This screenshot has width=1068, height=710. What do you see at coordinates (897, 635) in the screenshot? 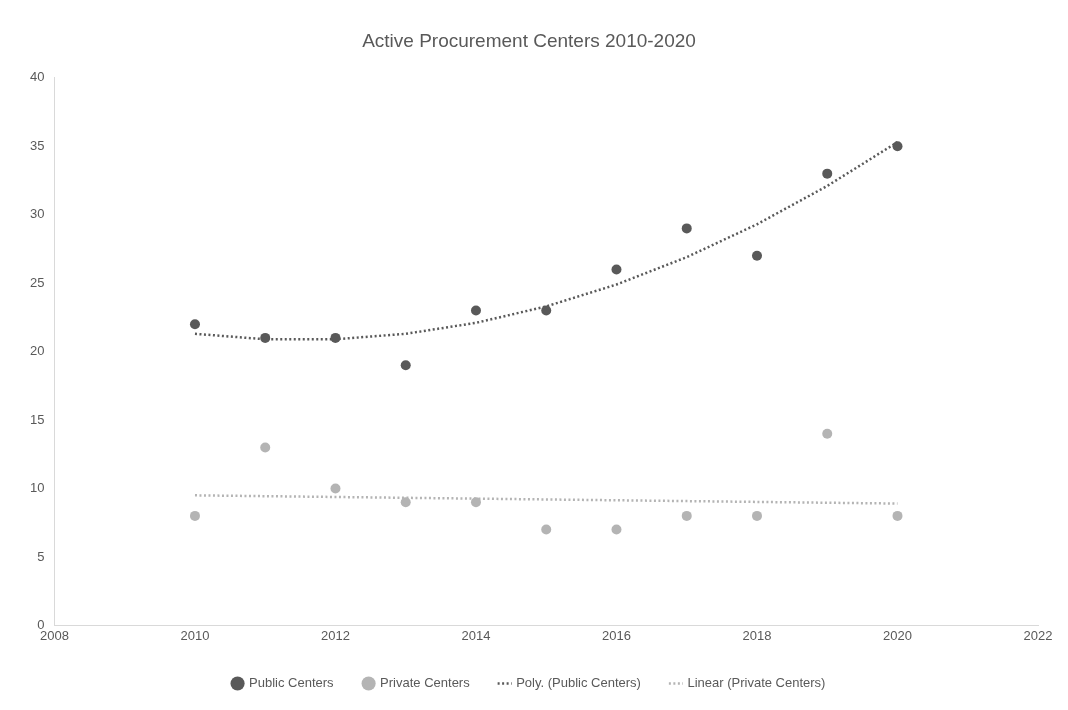
I see `x-tick-label: 2020` at bounding box center [897, 635].